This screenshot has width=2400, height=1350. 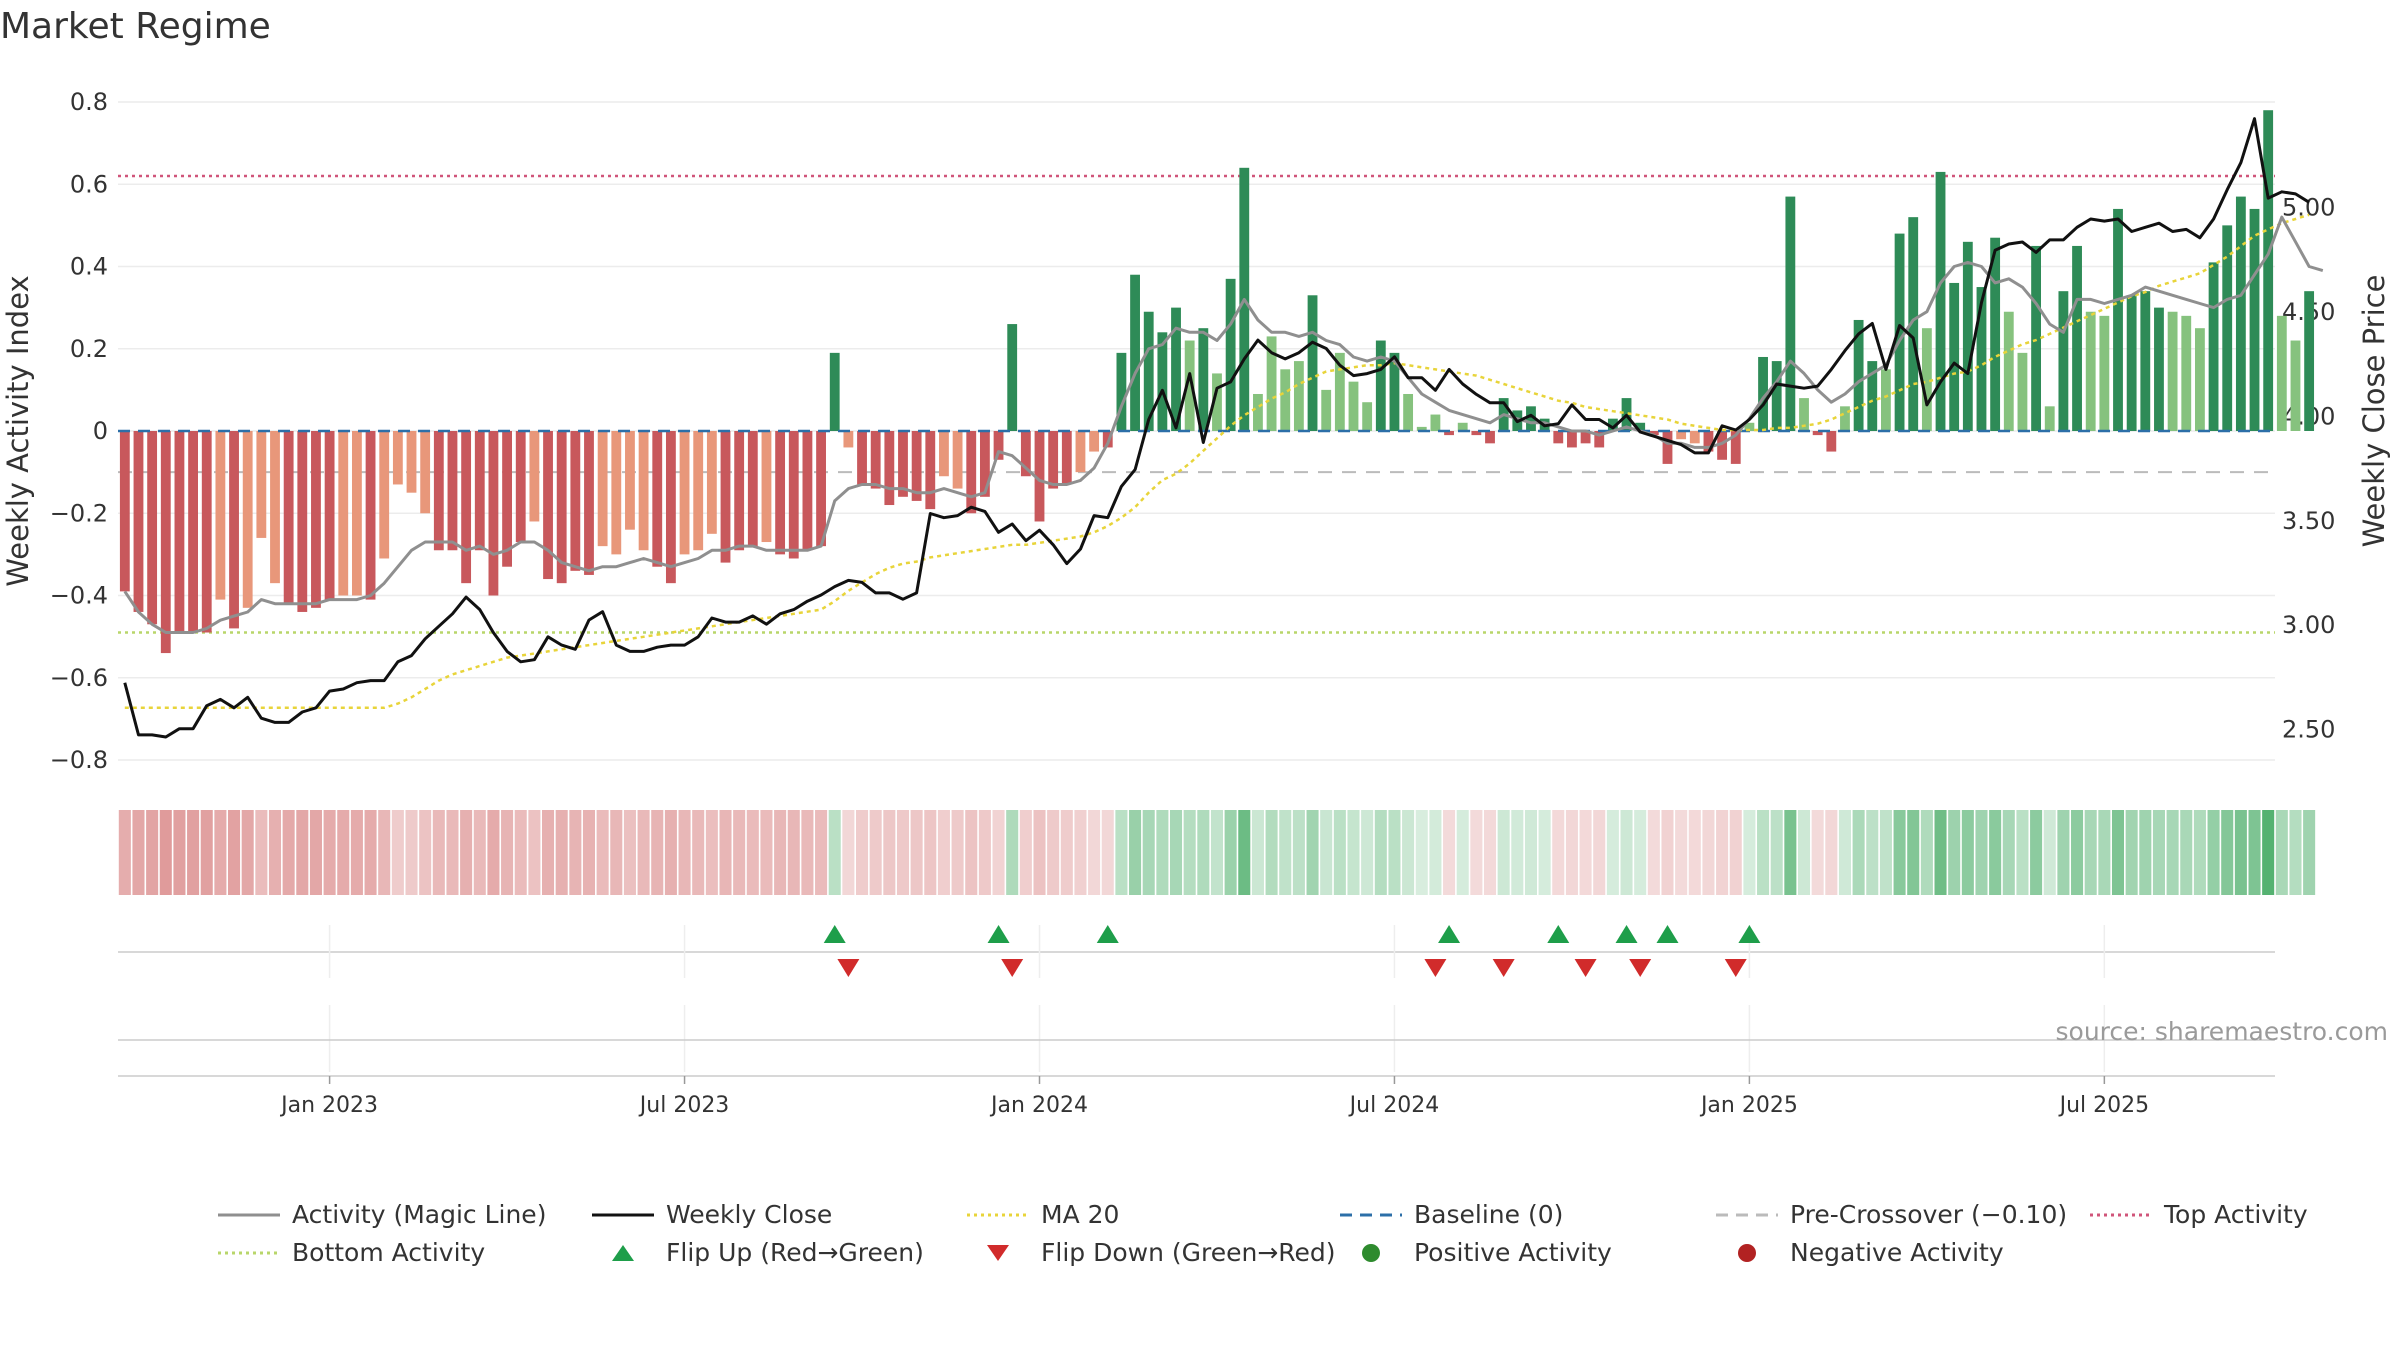 What do you see at coordinates (1038, 1105) in the screenshot?
I see `x-tick-label: Jan 2024` at bounding box center [1038, 1105].